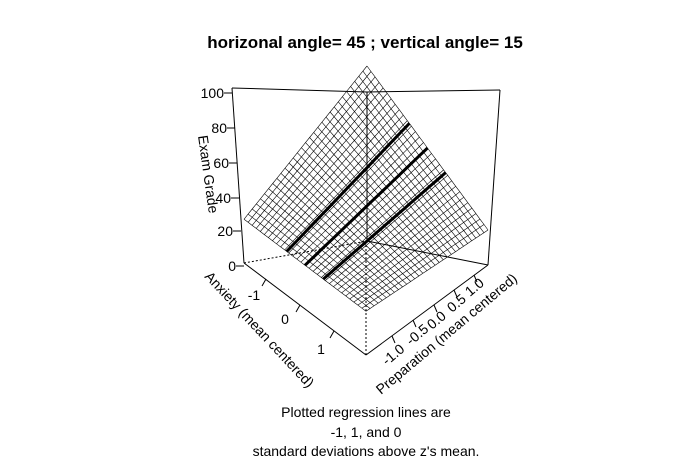 The width and height of the screenshot is (692, 463). I want to click on anxiety-tick-label-neg1: -1, so click(254, 295).